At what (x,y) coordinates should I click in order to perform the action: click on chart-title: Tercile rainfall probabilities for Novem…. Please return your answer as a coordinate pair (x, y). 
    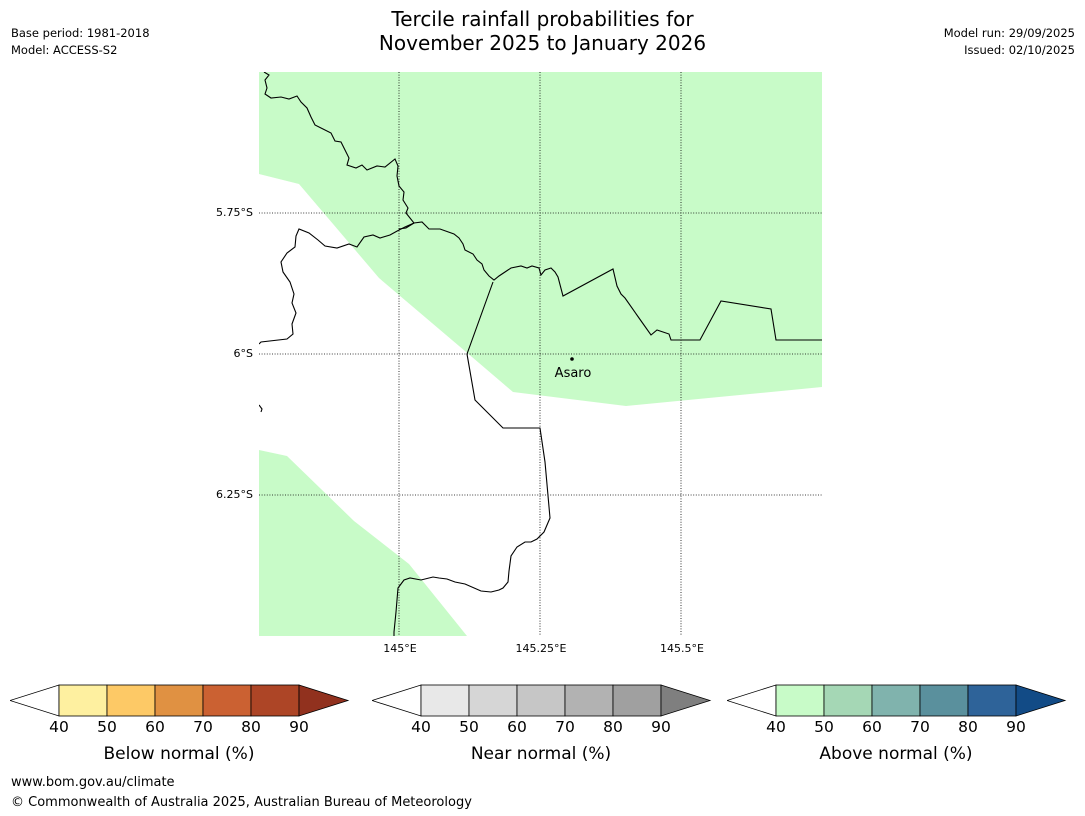
    Looking at the image, I should click on (542, 31).